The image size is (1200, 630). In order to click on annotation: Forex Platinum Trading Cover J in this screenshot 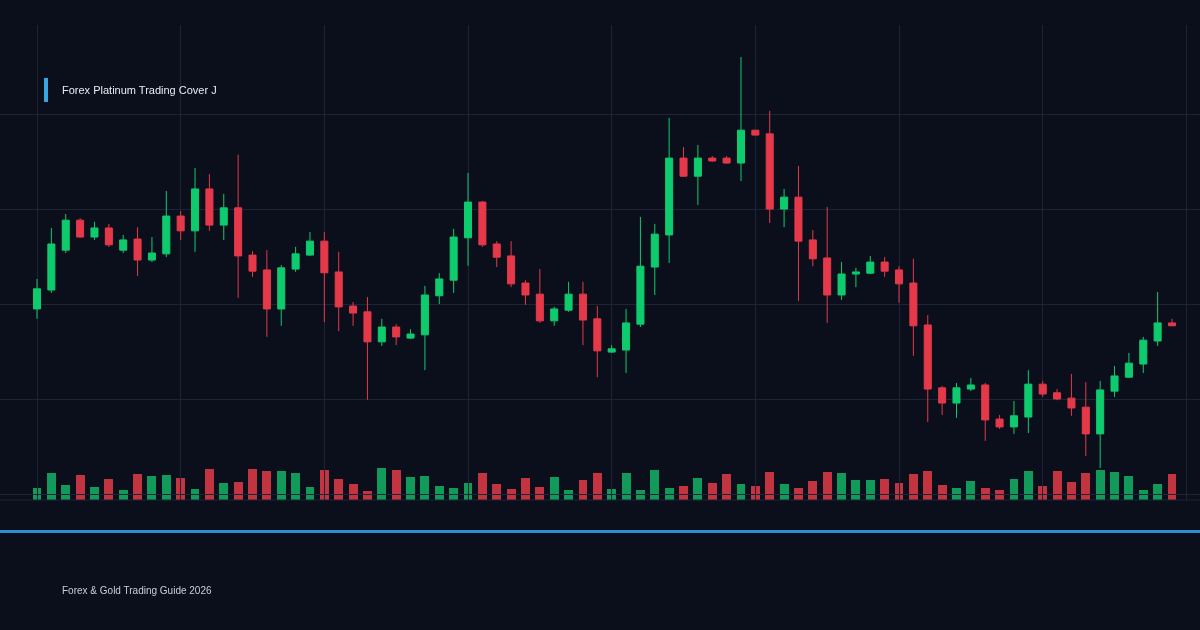, I will do `click(139, 90)`.